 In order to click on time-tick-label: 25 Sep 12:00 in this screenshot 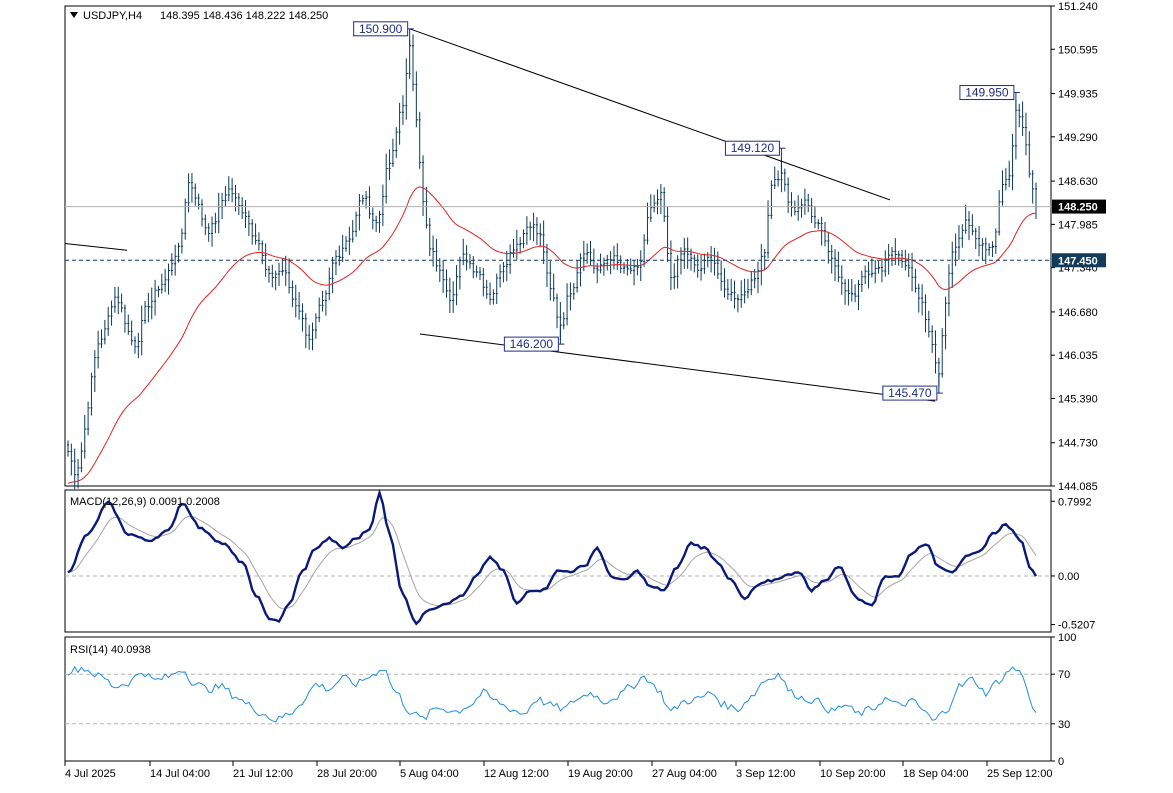, I will do `click(1019, 774)`.